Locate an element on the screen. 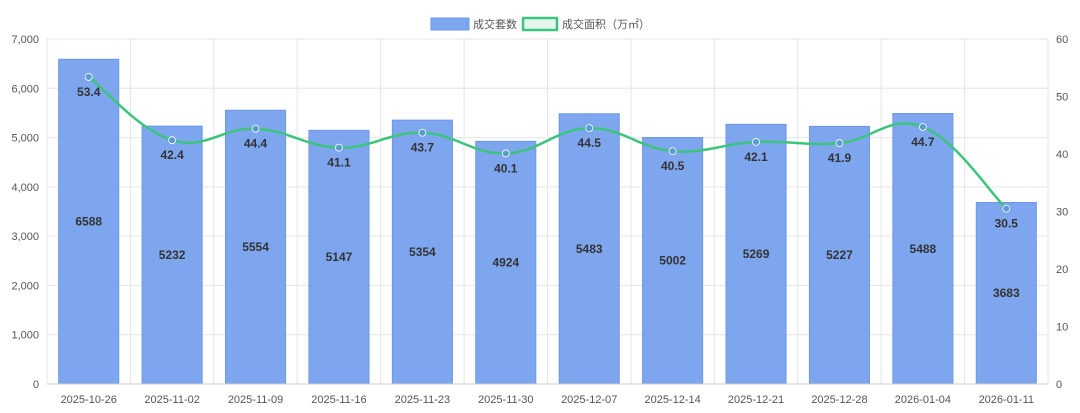 This screenshot has width=1080, height=413. x-tick-label: 2025-11-16 is located at coordinates (338, 400).